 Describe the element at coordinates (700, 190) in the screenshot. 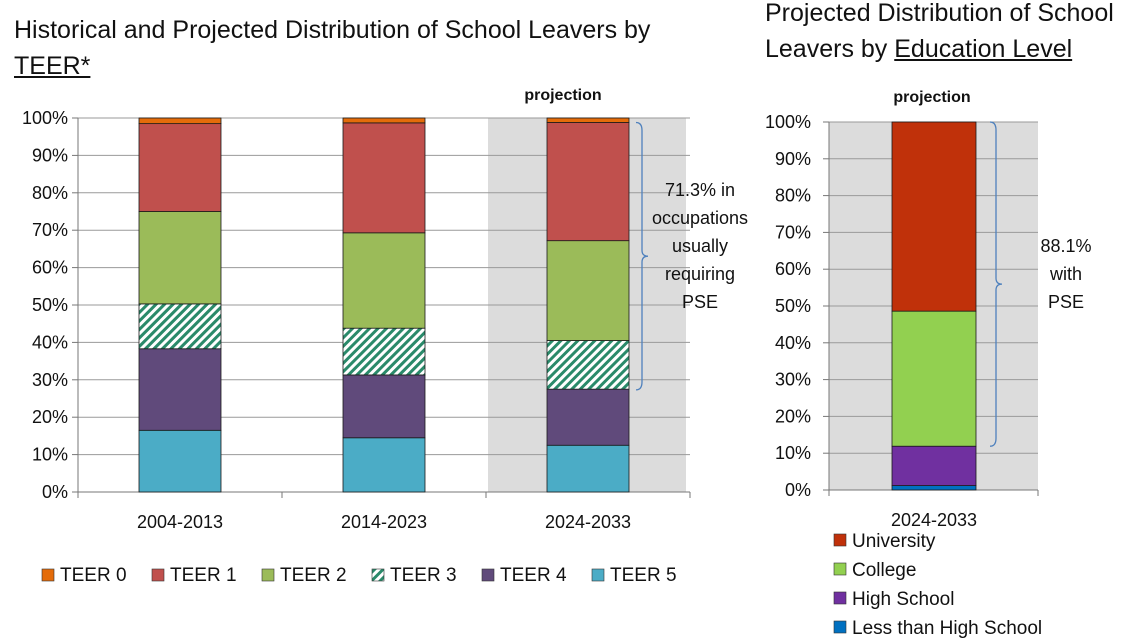

I see `pse-annotation-line: 71.3% in` at that location.